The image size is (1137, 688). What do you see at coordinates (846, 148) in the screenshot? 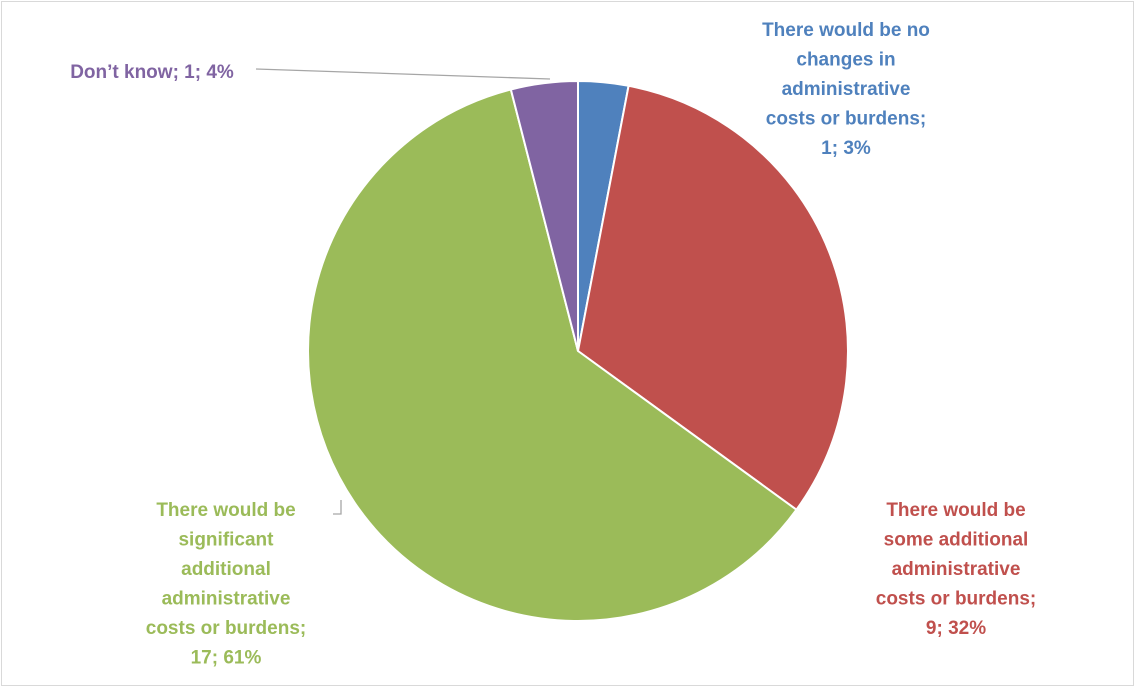
I see `data-label-line: 1; 3%` at bounding box center [846, 148].